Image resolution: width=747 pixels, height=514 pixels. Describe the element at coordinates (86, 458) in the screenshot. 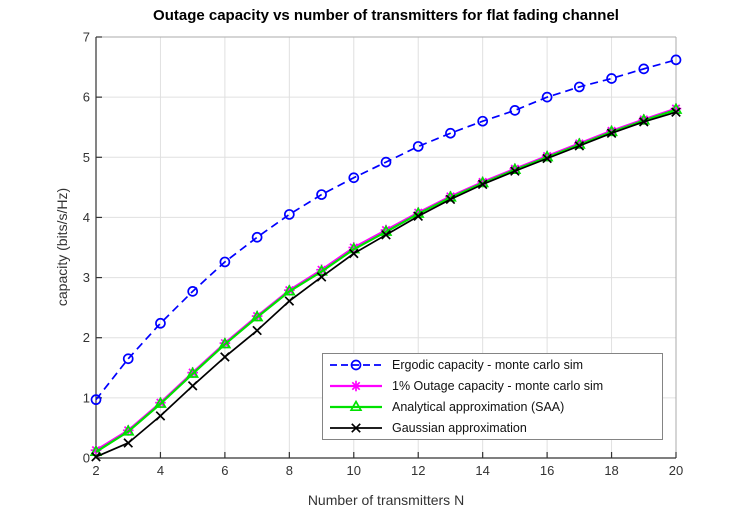

I see `svg-text: 0` at that location.